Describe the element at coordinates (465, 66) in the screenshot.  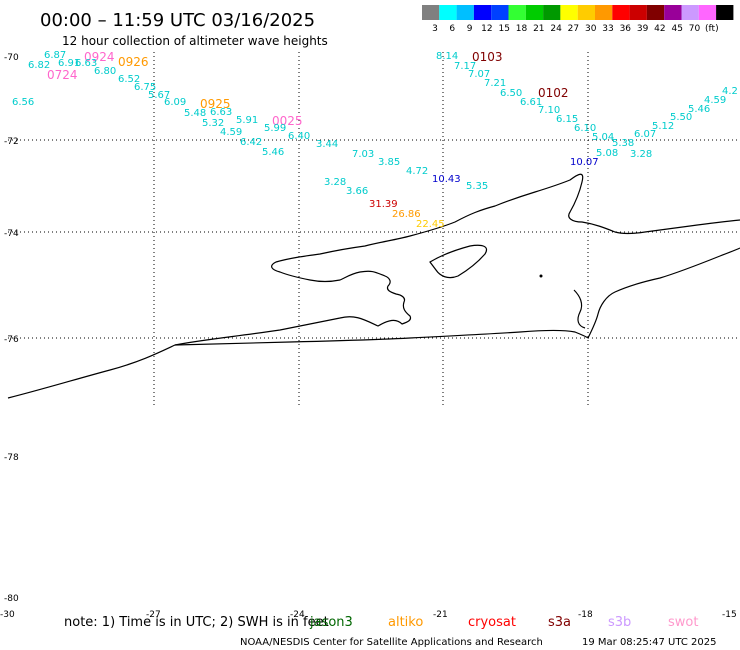
I see `wave-height-value: 7.17` at that location.